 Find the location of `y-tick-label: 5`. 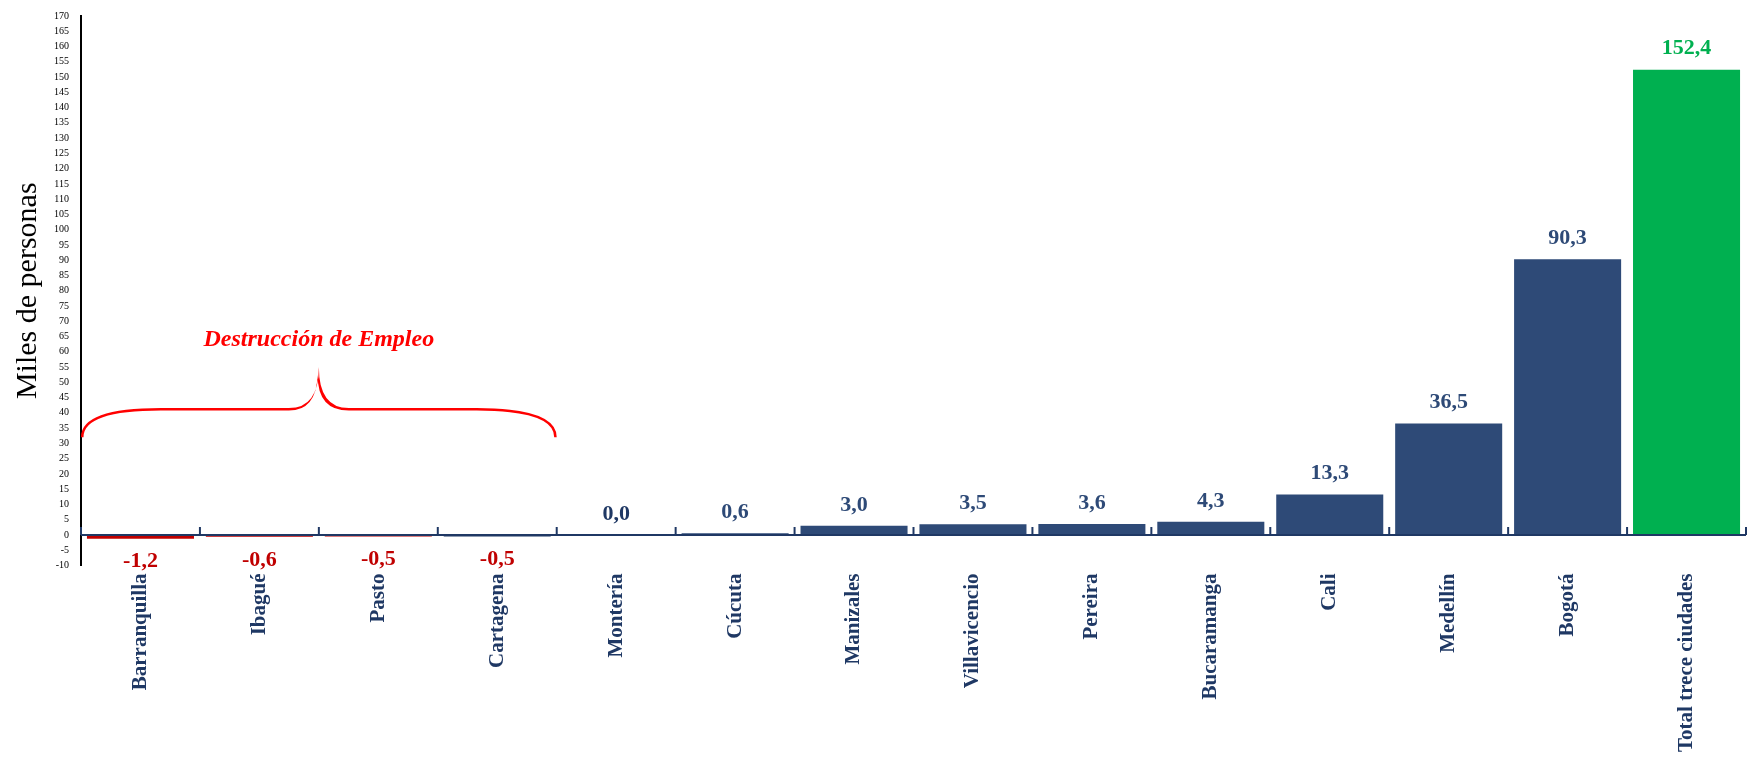

y-tick-label: 5 is located at coordinates (66, 519).